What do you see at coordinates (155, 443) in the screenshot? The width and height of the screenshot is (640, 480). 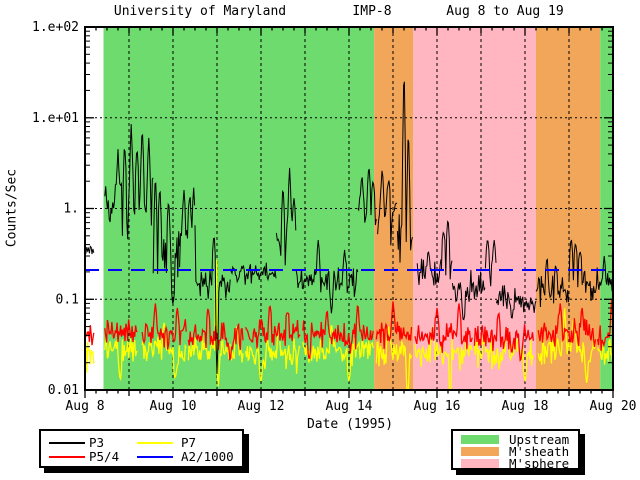 I see `legend-line-p7` at bounding box center [155, 443].